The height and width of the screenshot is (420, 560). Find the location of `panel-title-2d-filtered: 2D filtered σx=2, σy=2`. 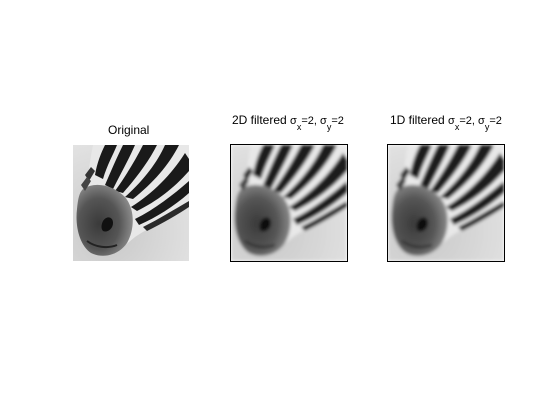

panel-title-2d-filtered: 2D filtered σx=2, σy=2 is located at coordinates (288, 122).